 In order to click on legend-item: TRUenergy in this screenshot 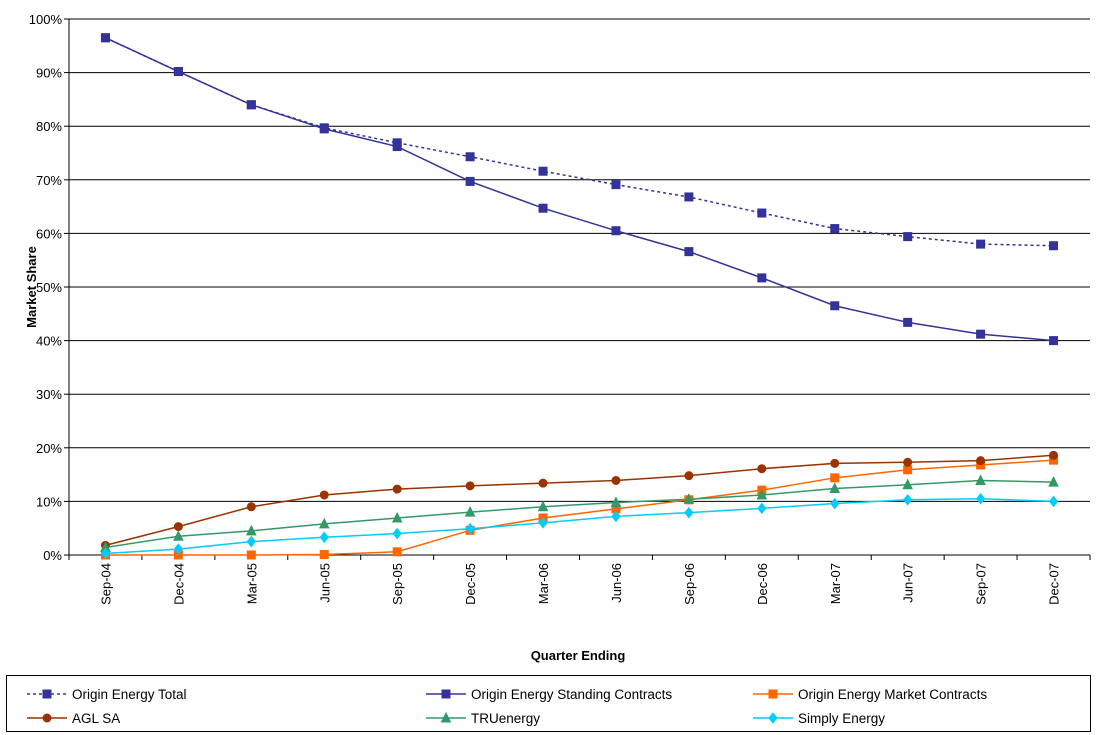, I will do `click(483, 718)`.